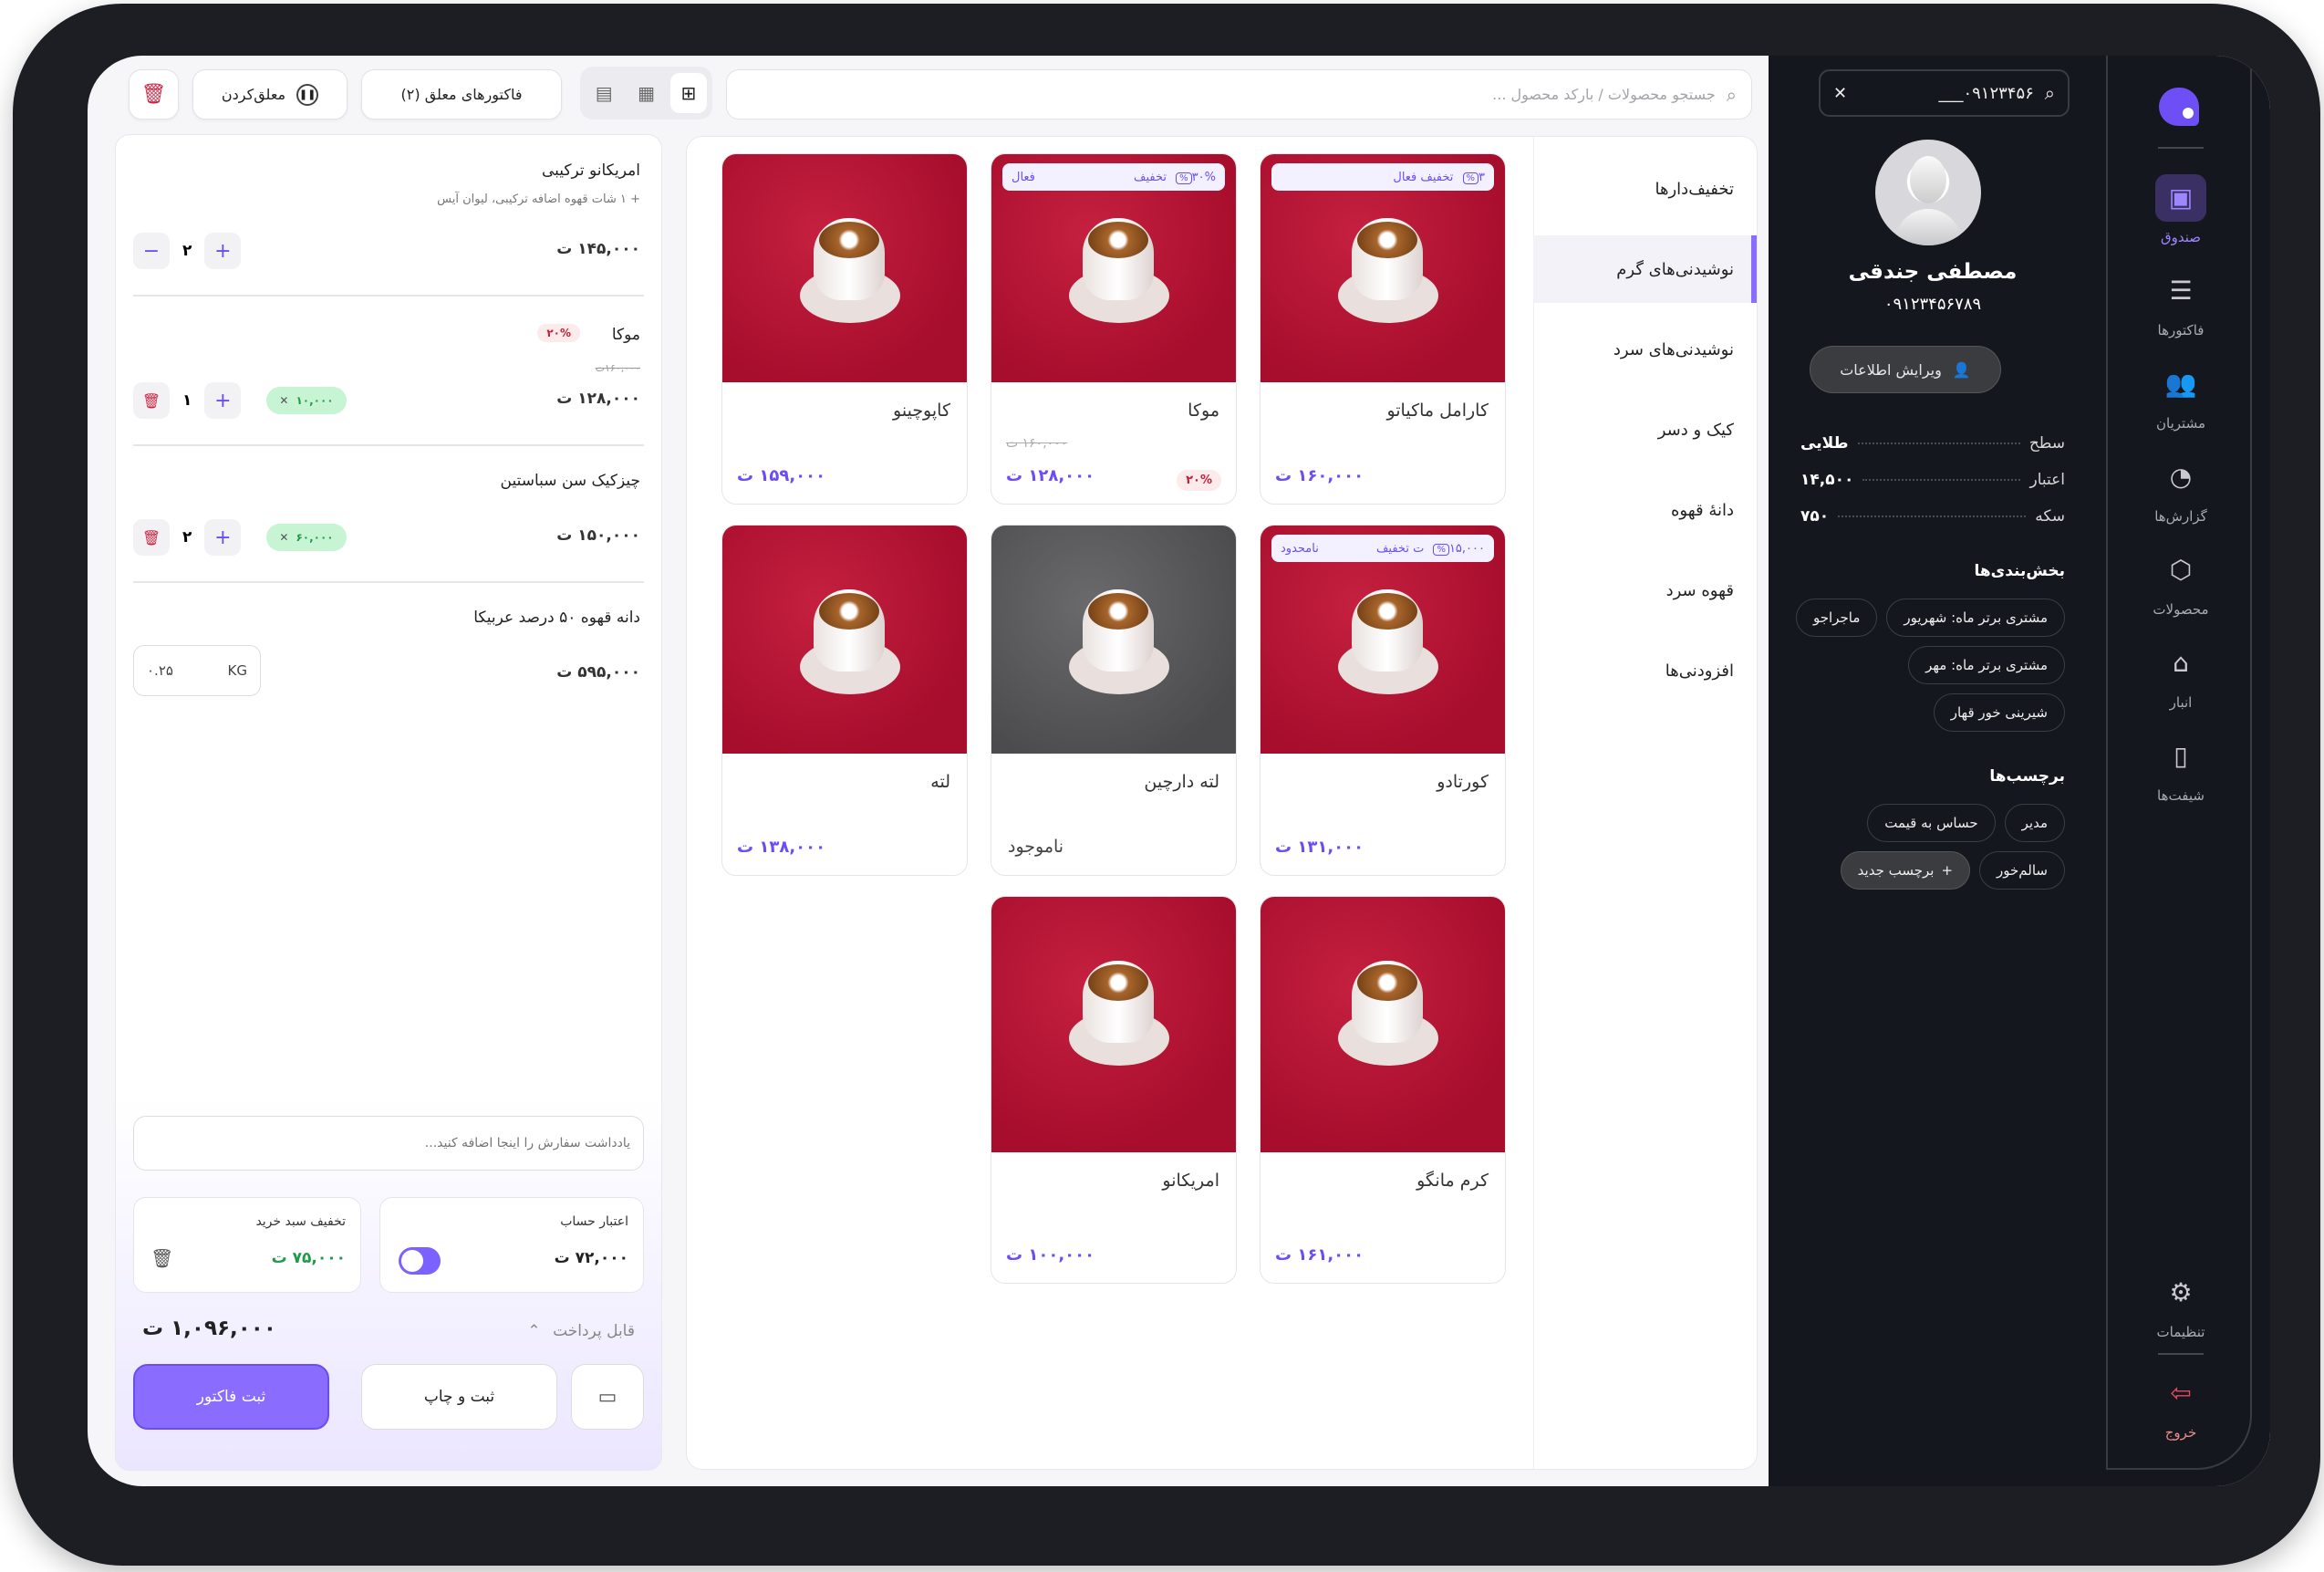 This screenshot has height=1572, width=2324. I want to click on stat-label: اعتبار, so click(2047, 480).